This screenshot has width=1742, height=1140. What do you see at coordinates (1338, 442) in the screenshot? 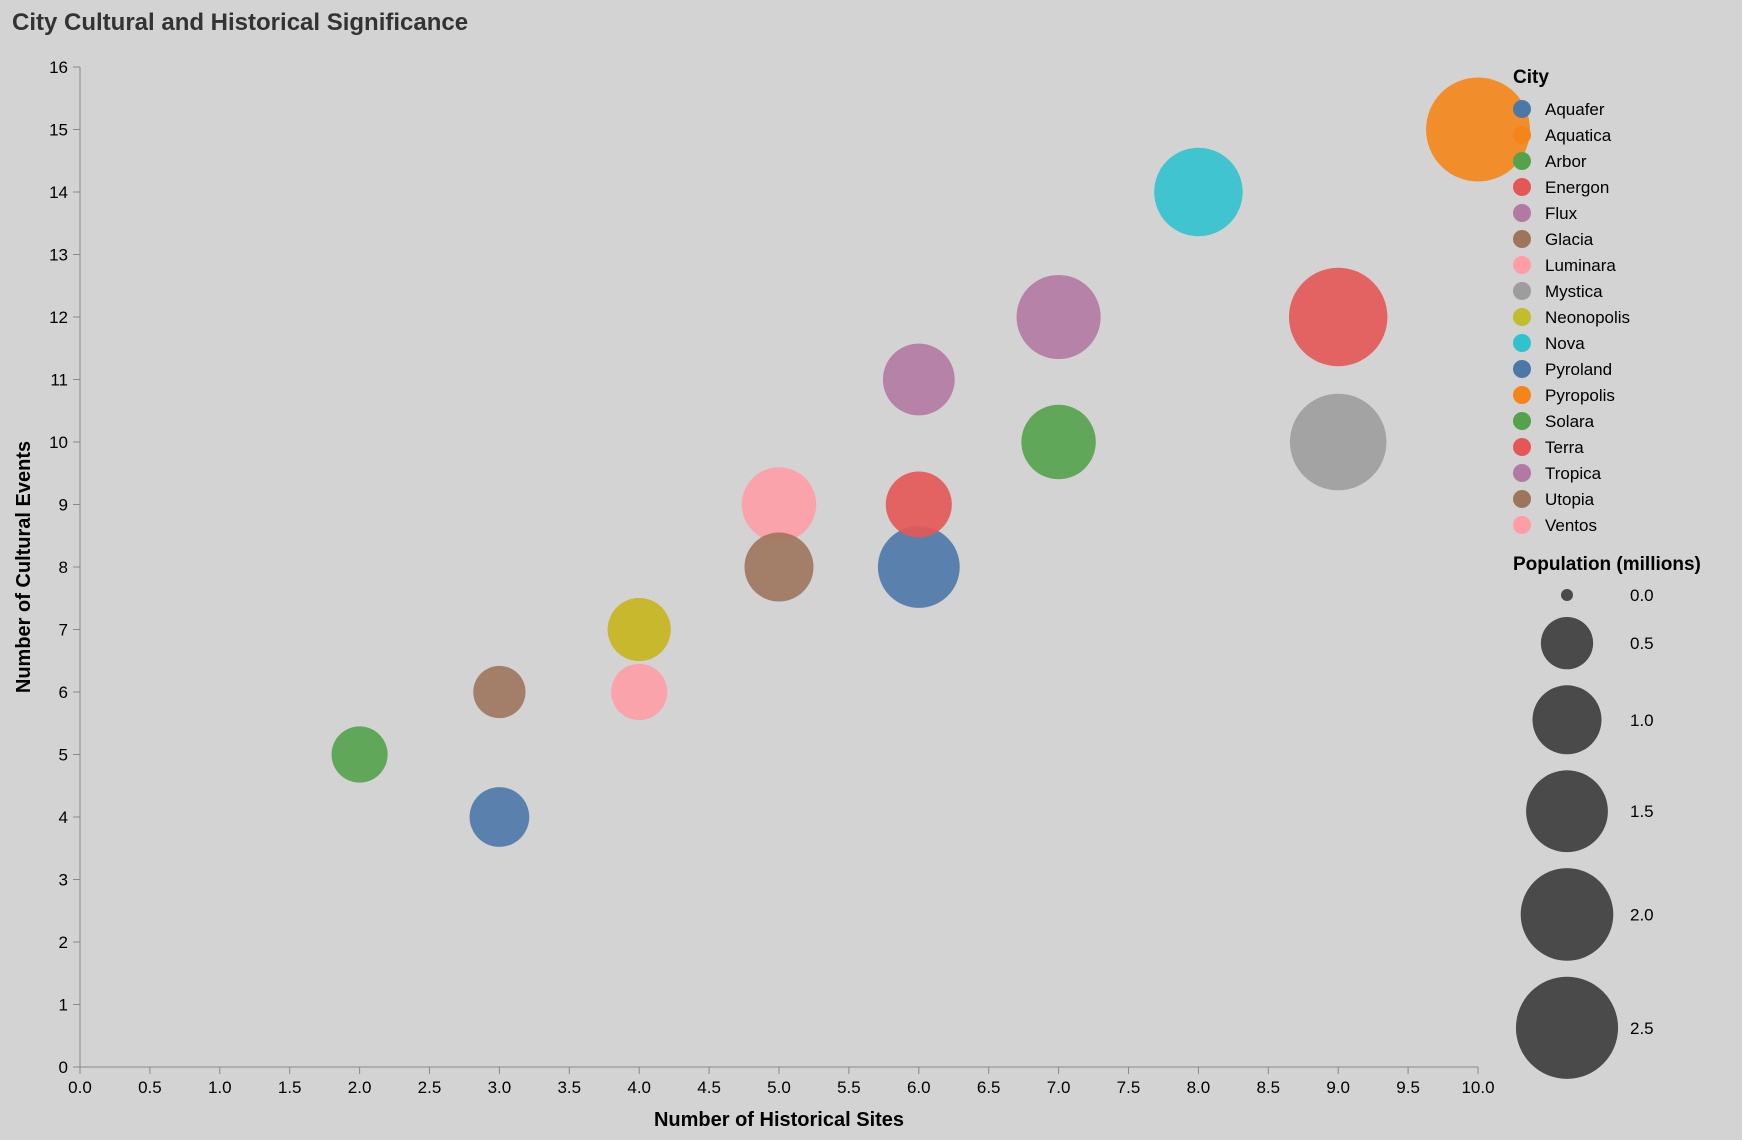
I see `data-point-mystica` at bounding box center [1338, 442].